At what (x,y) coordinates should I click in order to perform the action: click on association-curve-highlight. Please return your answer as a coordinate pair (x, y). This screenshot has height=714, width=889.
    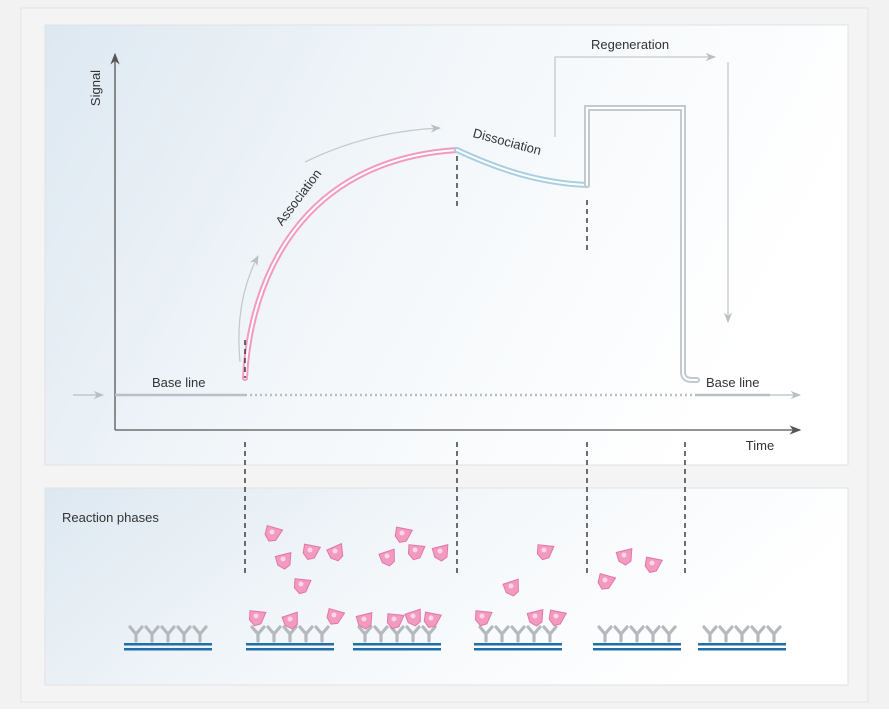
    Looking at the image, I should click on (351, 264).